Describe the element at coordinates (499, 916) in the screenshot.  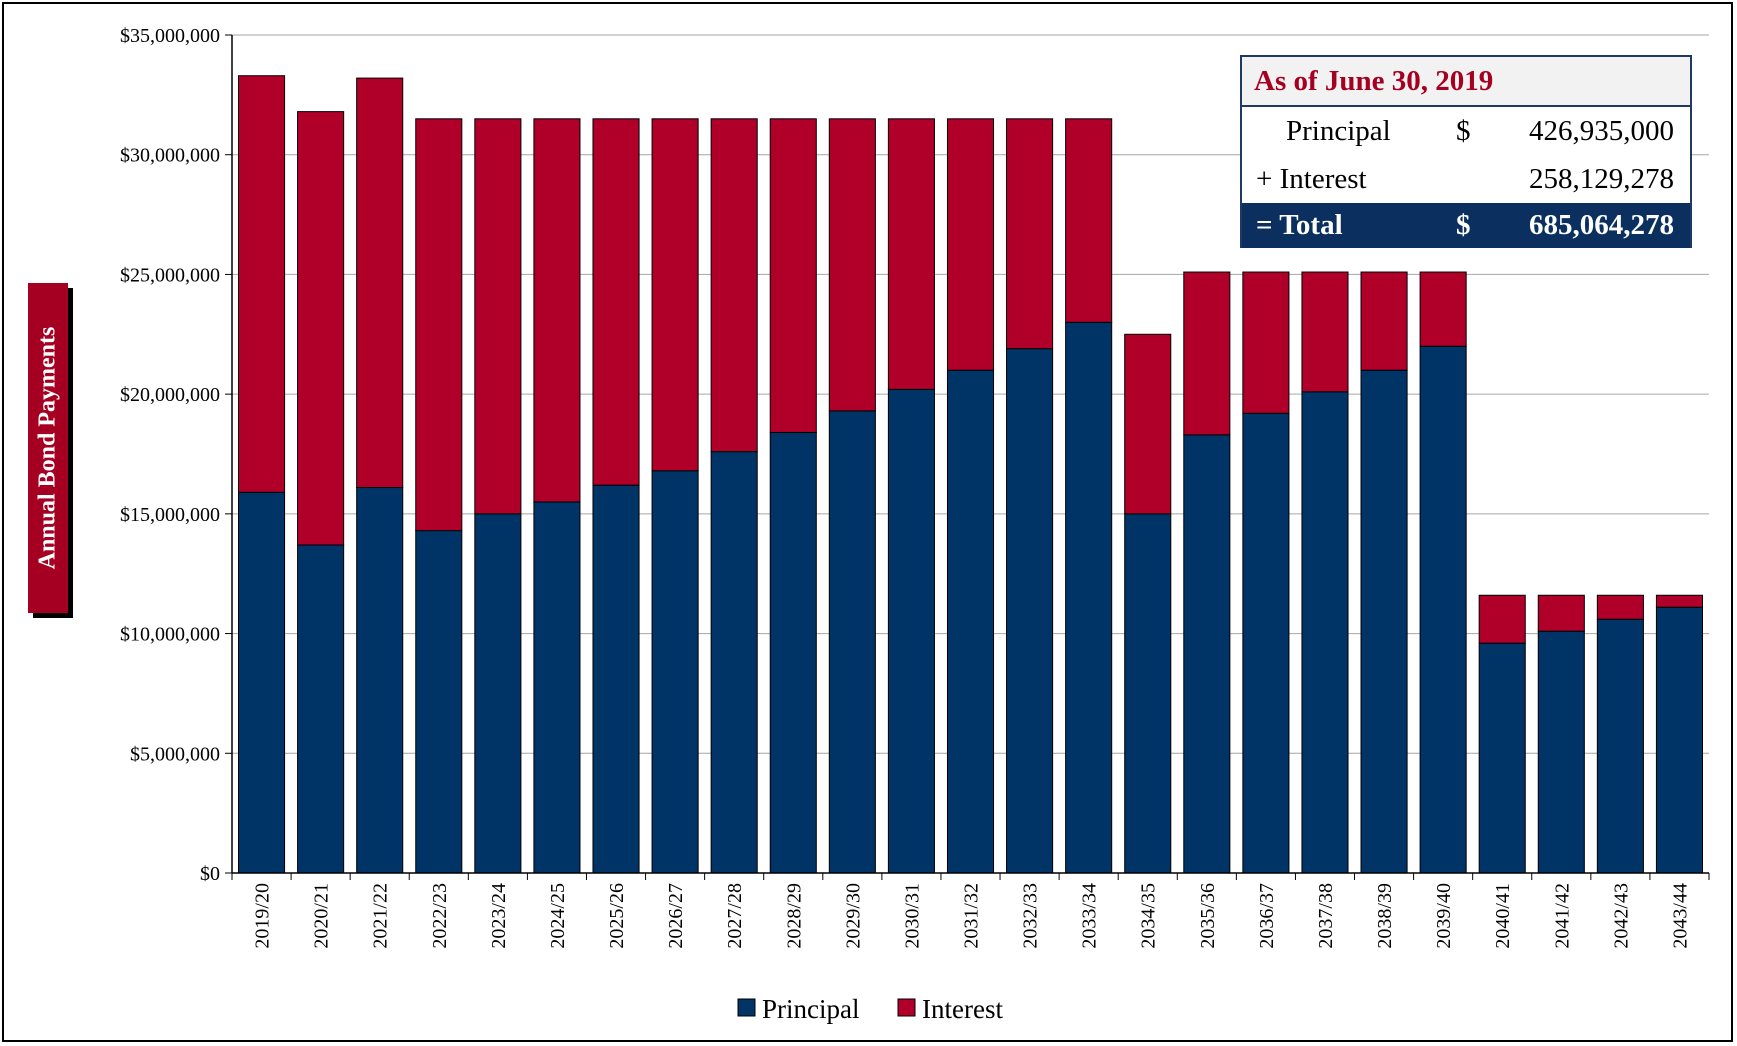
I see `x-tick-label: 2023/24` at that location.